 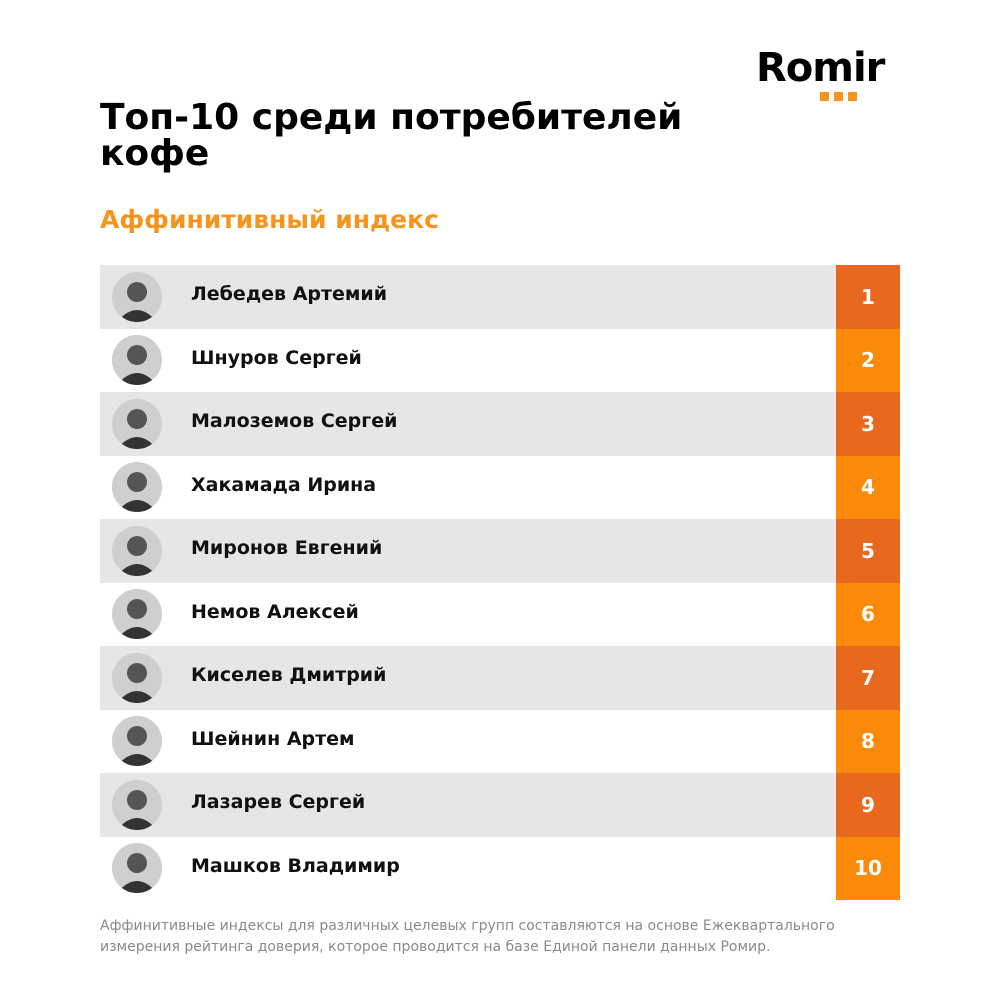 I want to click on ranking-row: Шнуров Сергей 2, so click(x=500, y=360).